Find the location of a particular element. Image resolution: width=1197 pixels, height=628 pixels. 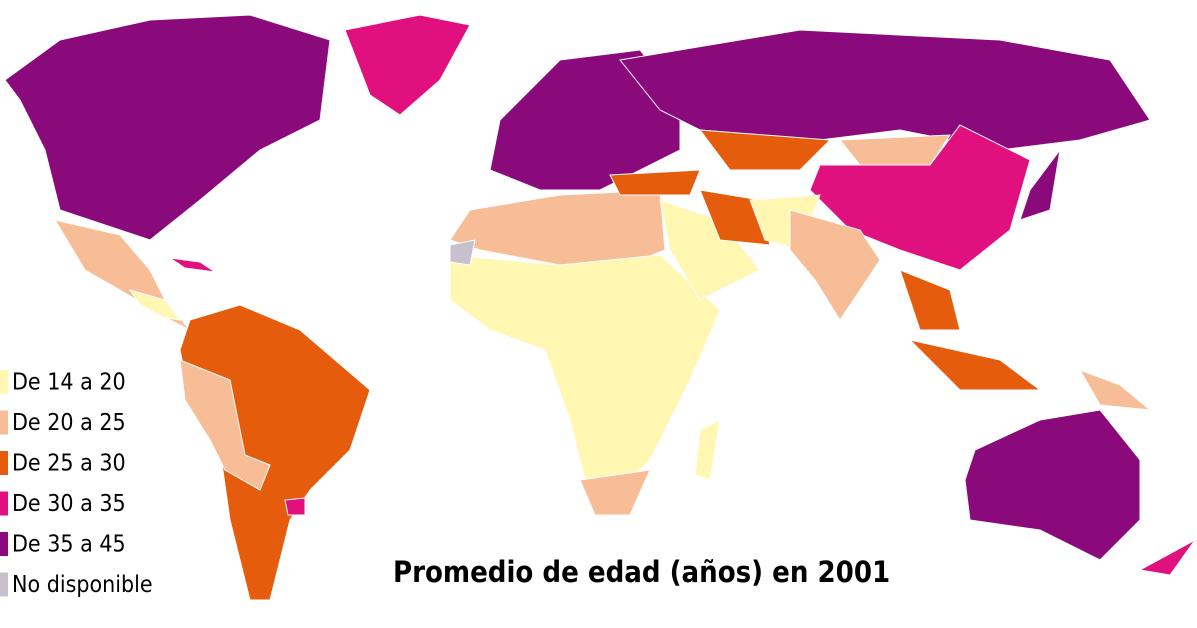

andes is located at coordinates (225, 425).